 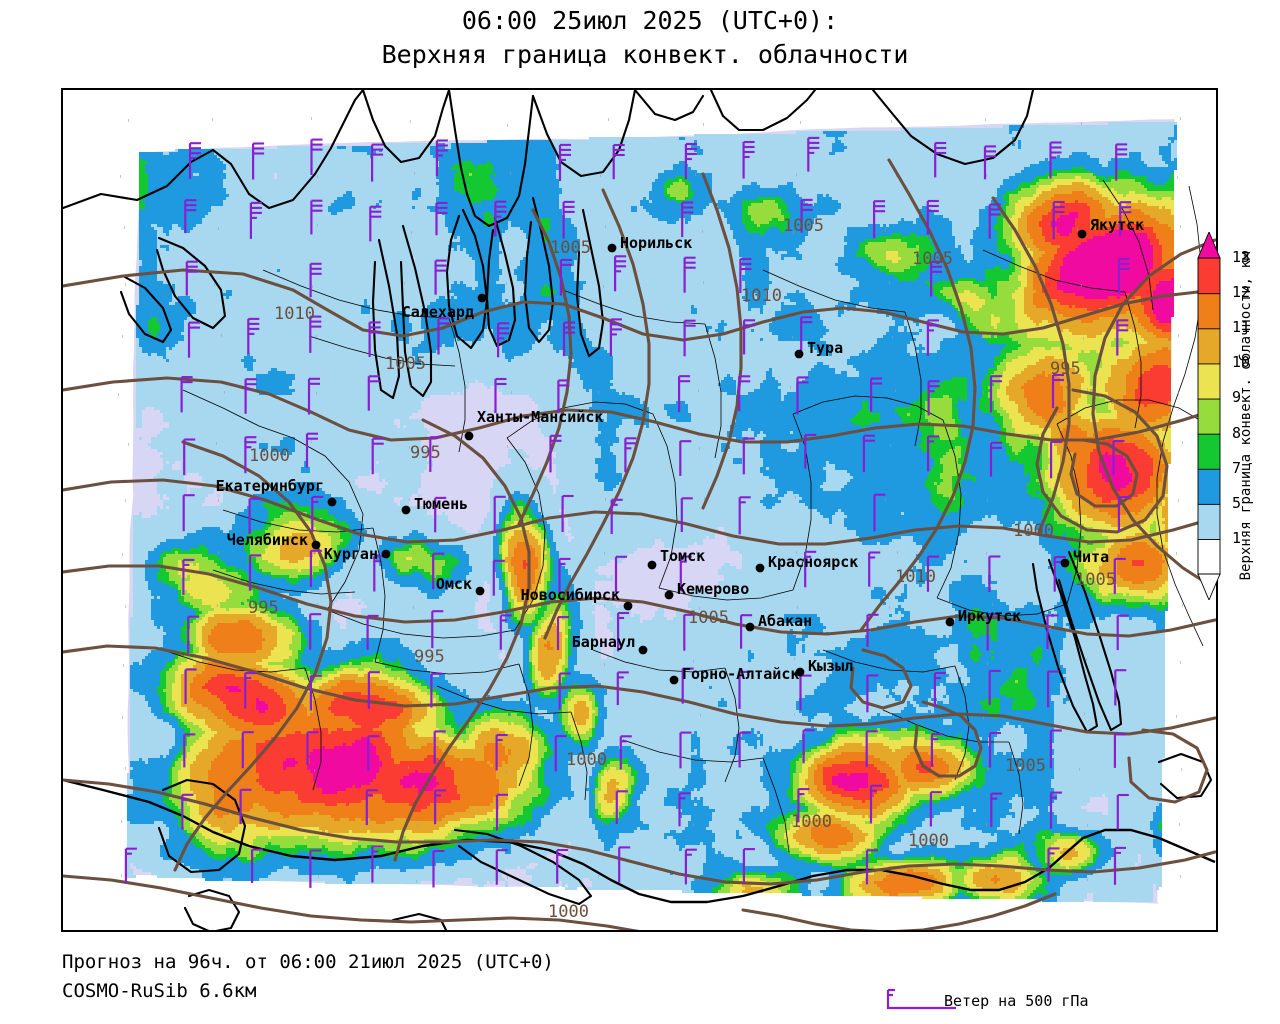 What do you see at coordinates (682, 556) in the screenshot?
I see `city-label: Томск` at bounding box center [682, 556].